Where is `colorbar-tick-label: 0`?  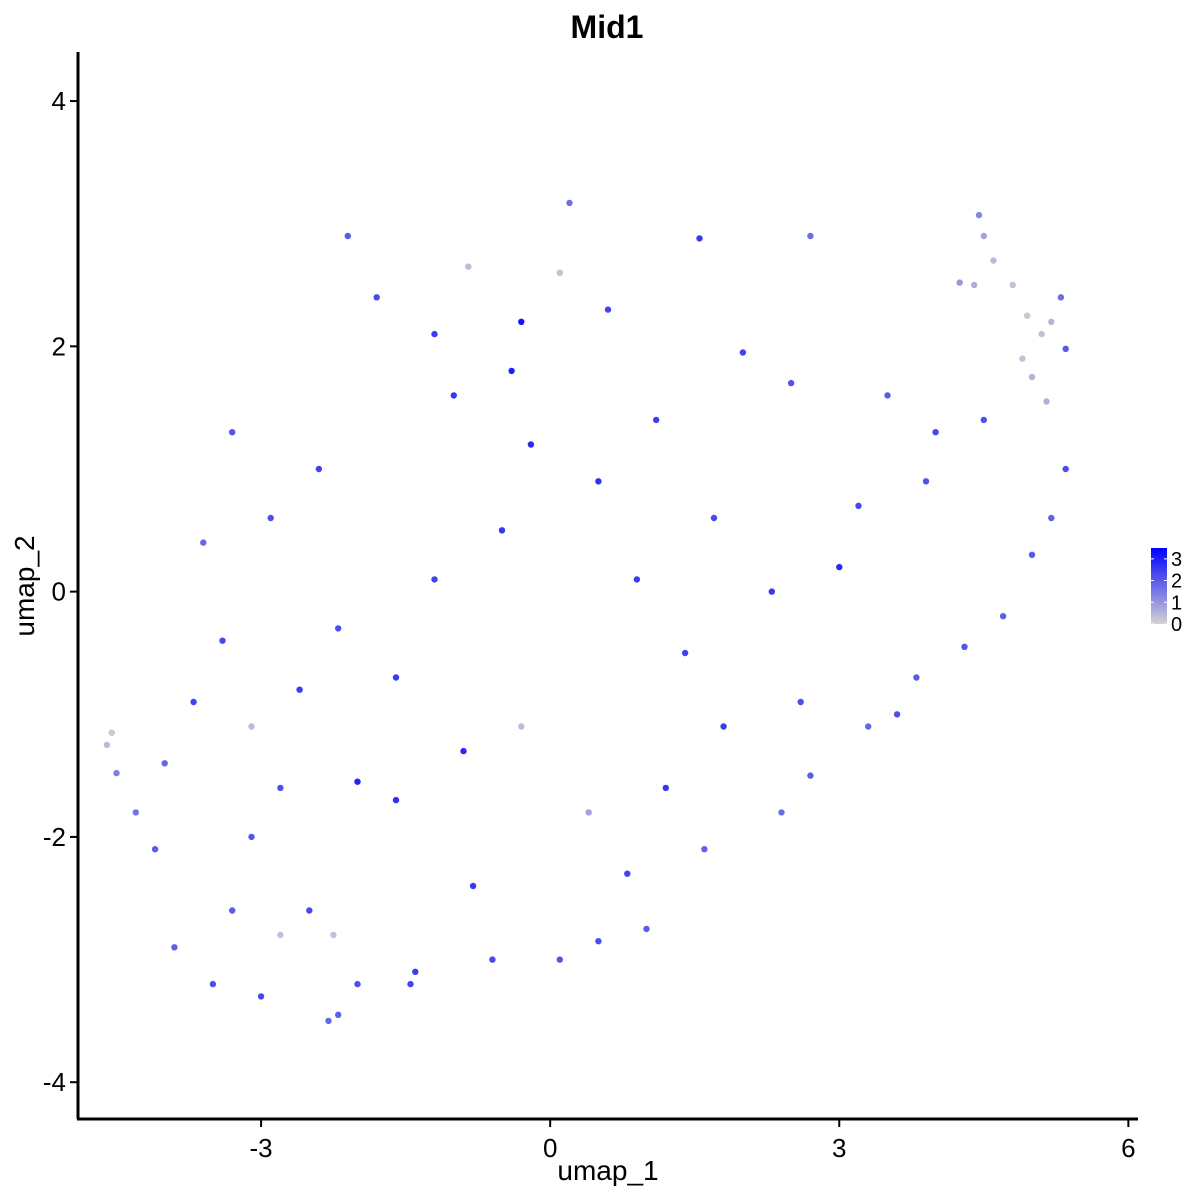
colorbar-tick-label: 0 is located at coordinates (1176, 625).